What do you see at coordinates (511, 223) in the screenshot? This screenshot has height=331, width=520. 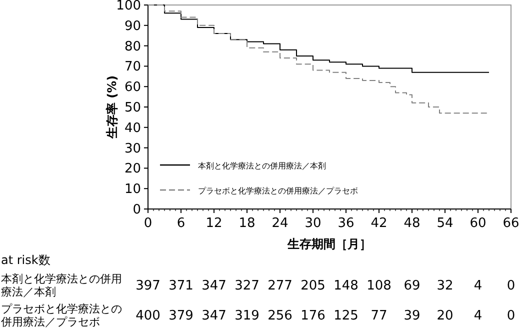 I see `x-tick-label: 66` at bounding box center [511, 223].